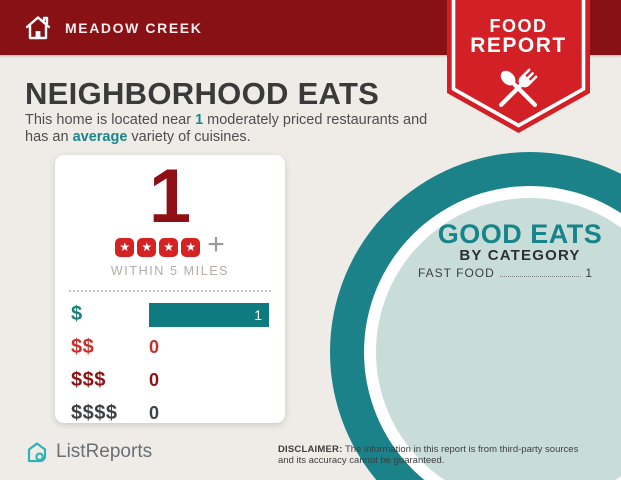 This screenshot has height=480, width=621. I want to click on category-row: FAST FOOD 1, so click(505, 275).